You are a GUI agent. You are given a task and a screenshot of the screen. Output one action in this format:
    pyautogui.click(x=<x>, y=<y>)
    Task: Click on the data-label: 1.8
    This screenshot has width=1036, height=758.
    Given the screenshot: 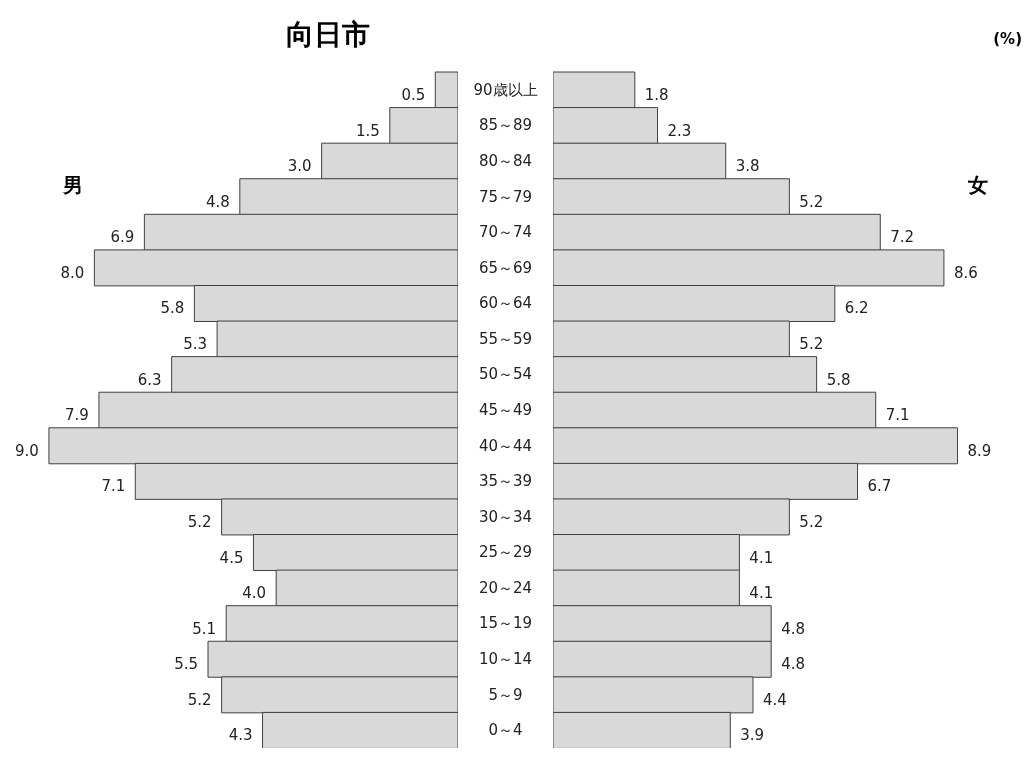 What is the action you would take?
    pyautogui.click(x=656, y=95)
    